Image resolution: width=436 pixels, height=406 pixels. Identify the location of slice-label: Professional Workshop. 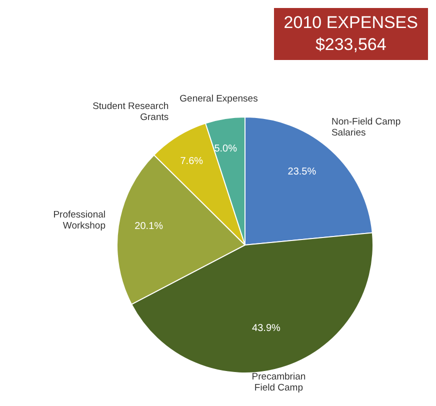
(79, 219).